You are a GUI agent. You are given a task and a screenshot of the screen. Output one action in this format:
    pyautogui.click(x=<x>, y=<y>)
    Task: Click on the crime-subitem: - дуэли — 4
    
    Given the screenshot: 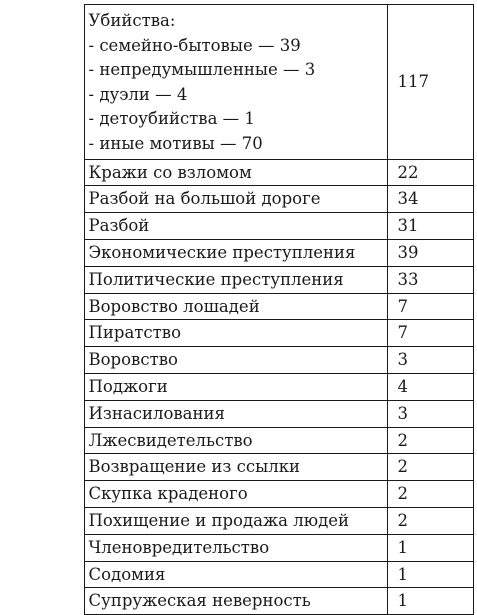 What is the action you would take?
    pyautogui.click(x=138, y=94)
    